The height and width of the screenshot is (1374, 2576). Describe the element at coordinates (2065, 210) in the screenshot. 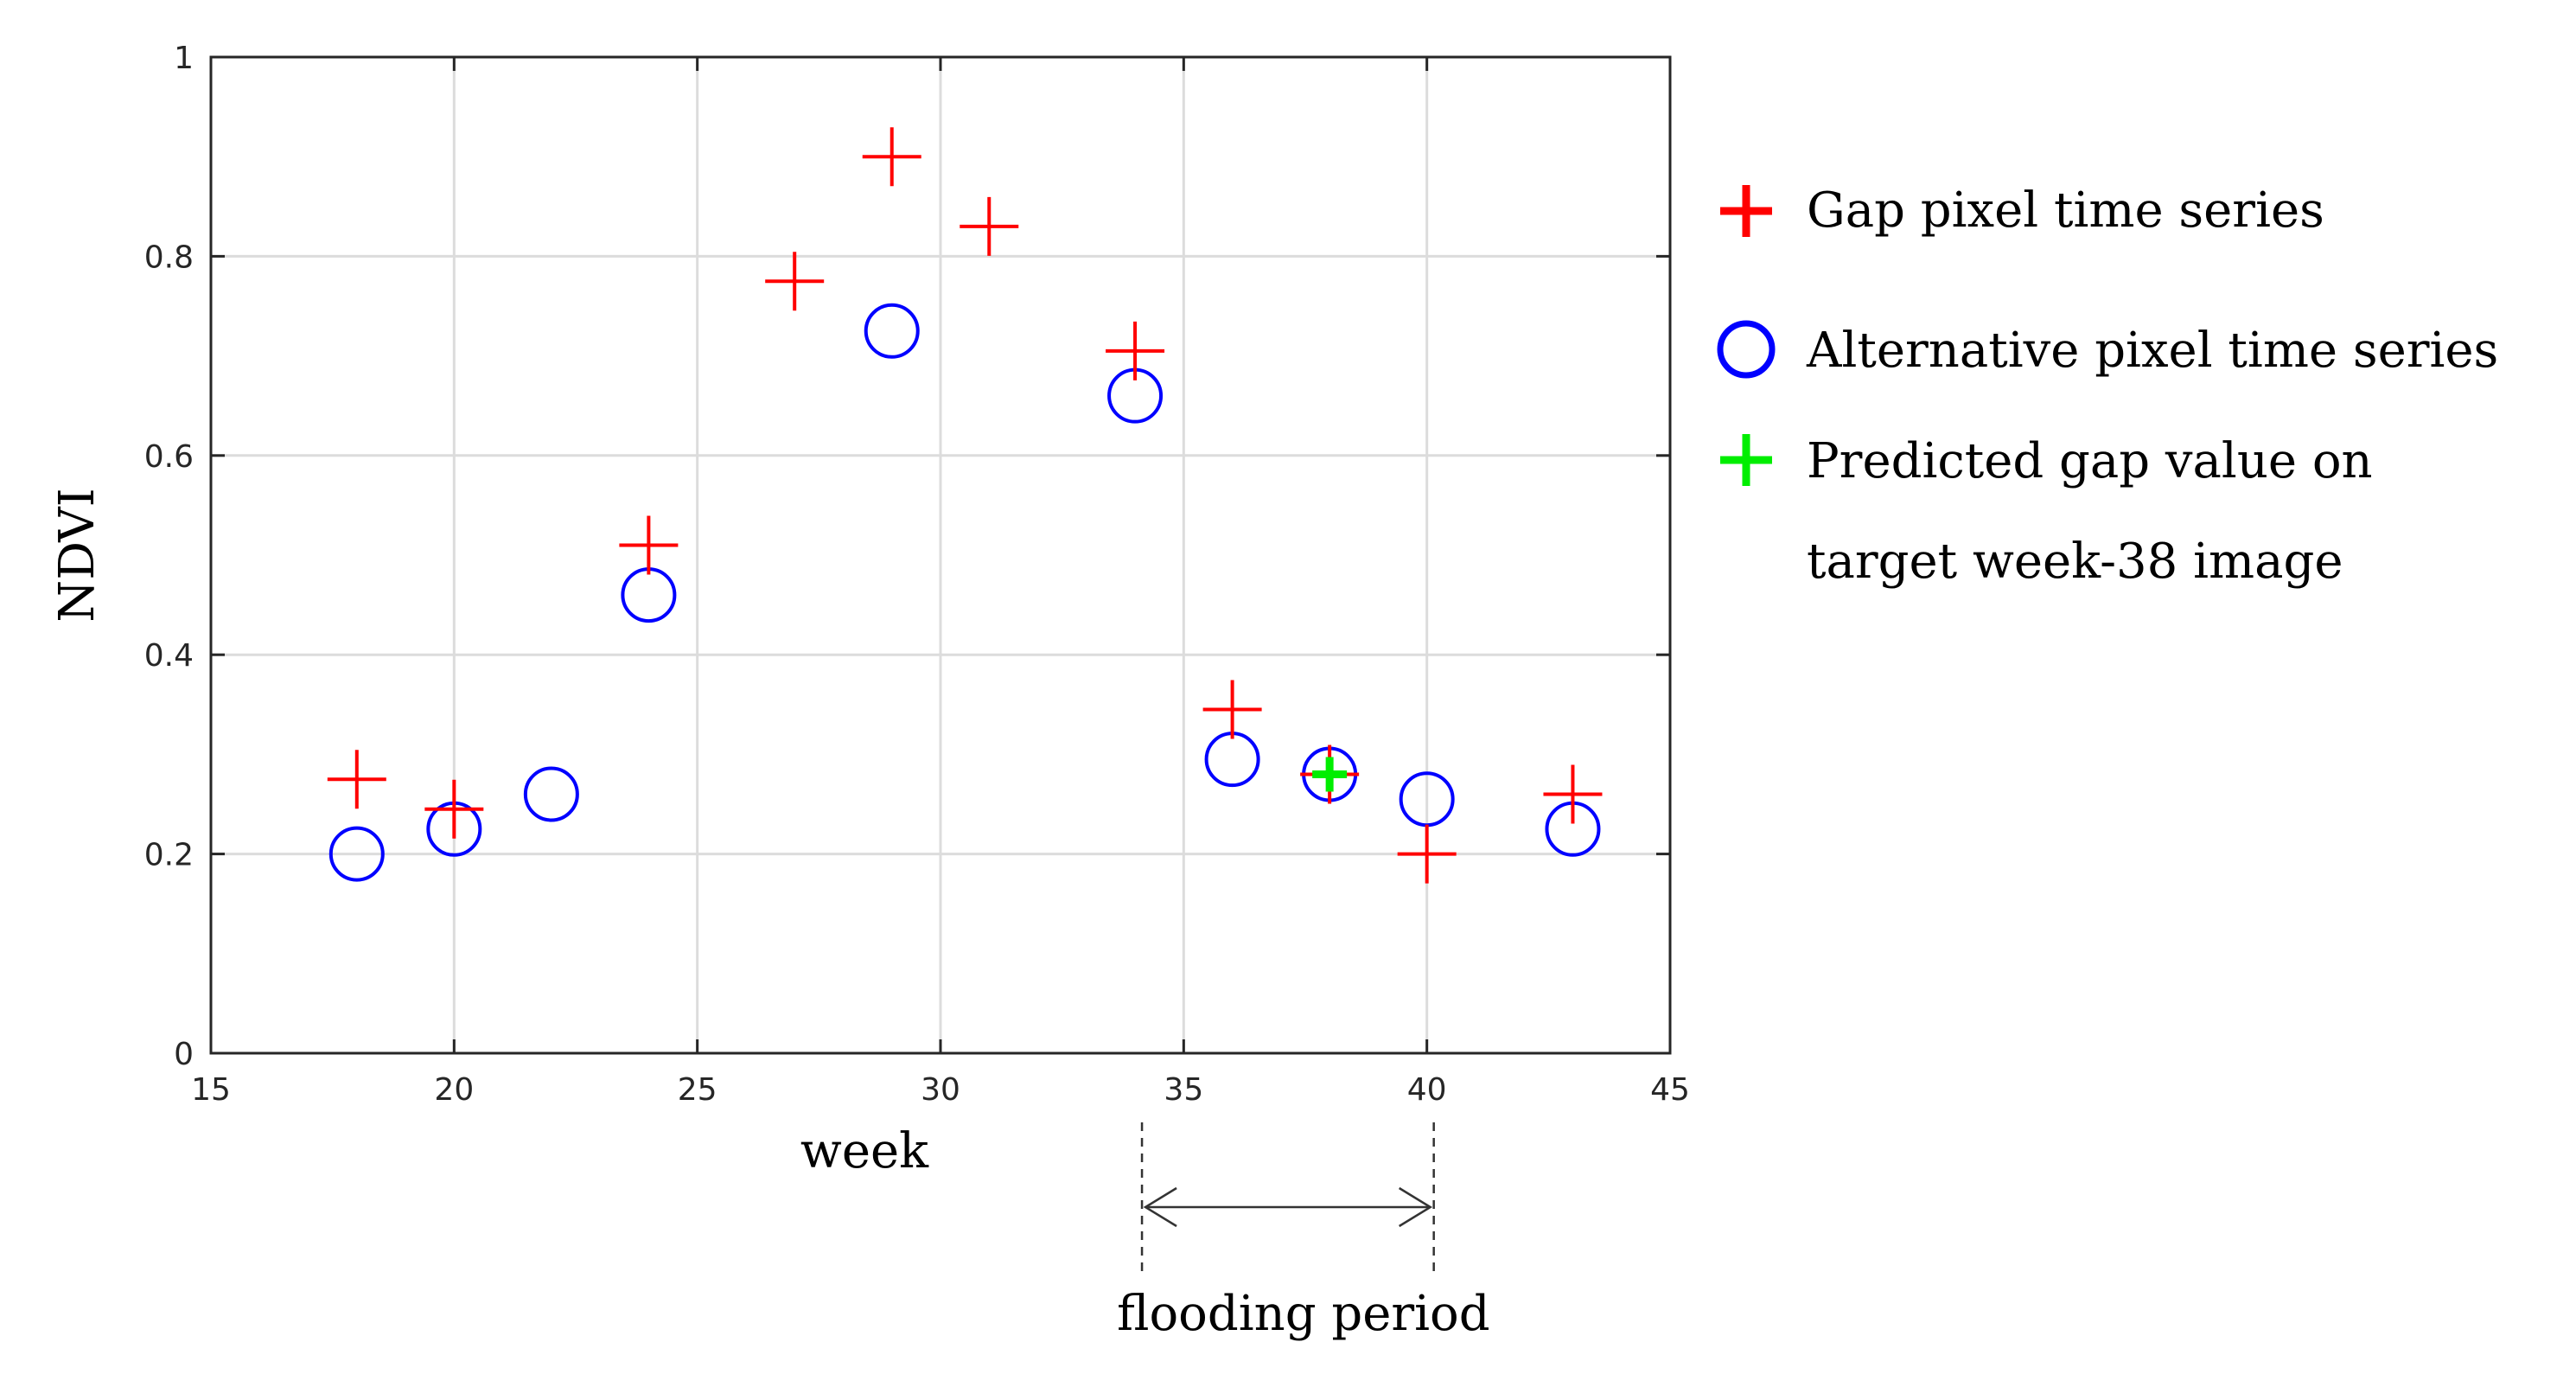

I see `legend-label-gap-pixel: Gap pixel time series` at that location.